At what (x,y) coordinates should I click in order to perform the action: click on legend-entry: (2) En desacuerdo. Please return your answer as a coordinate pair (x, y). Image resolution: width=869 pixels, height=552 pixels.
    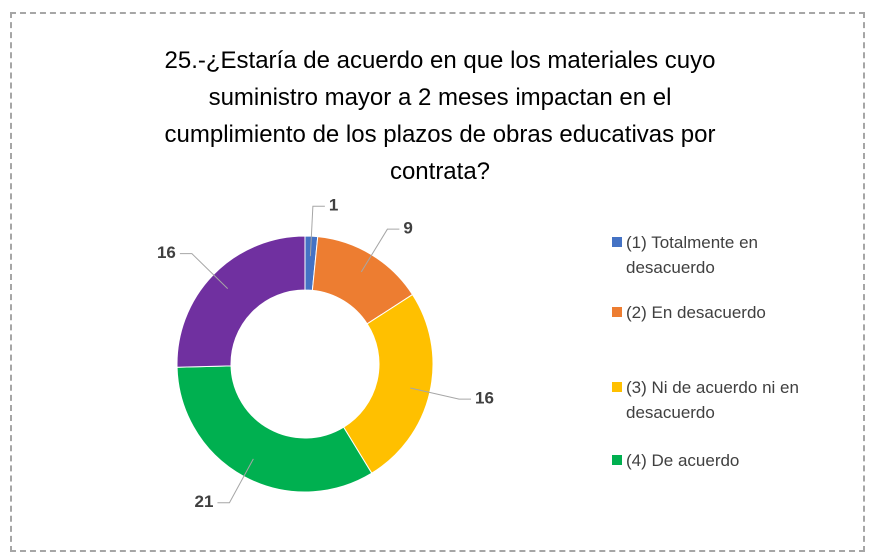
    Looking at the image, I should click on (724, 312).